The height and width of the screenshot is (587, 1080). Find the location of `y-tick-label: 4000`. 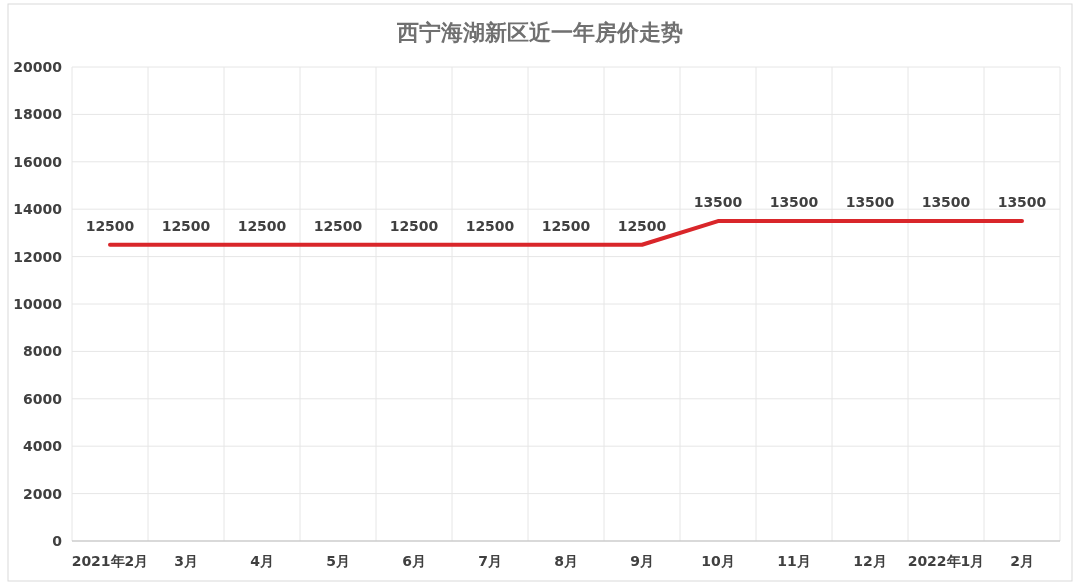

y-tick-label: 4000 is located at coordinates (43, 446).